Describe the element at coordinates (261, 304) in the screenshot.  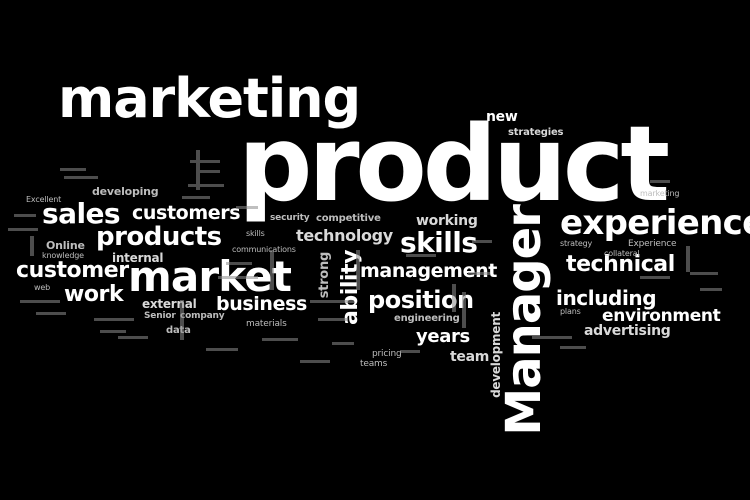
I see `word-business: business` at that location.